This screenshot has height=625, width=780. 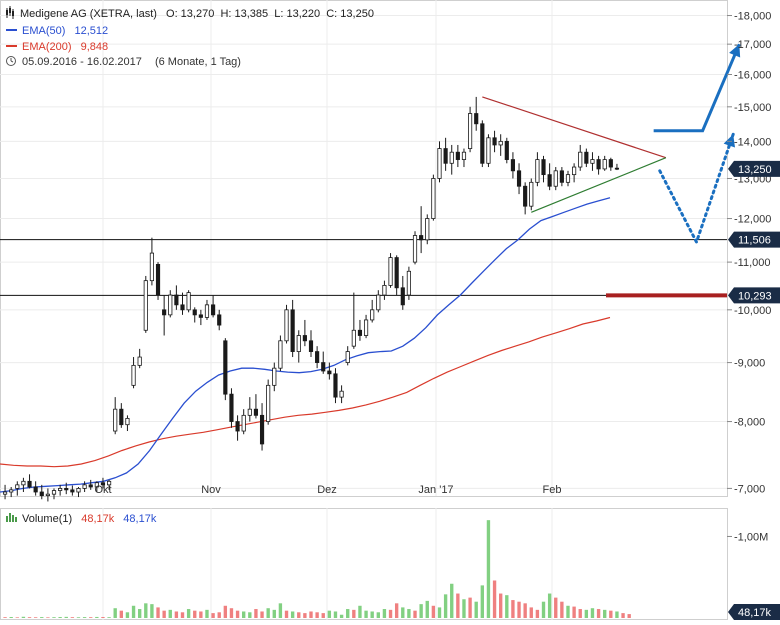 I want to click on volume-last-tag-text: 48,17k, so click(x=755, y=613).